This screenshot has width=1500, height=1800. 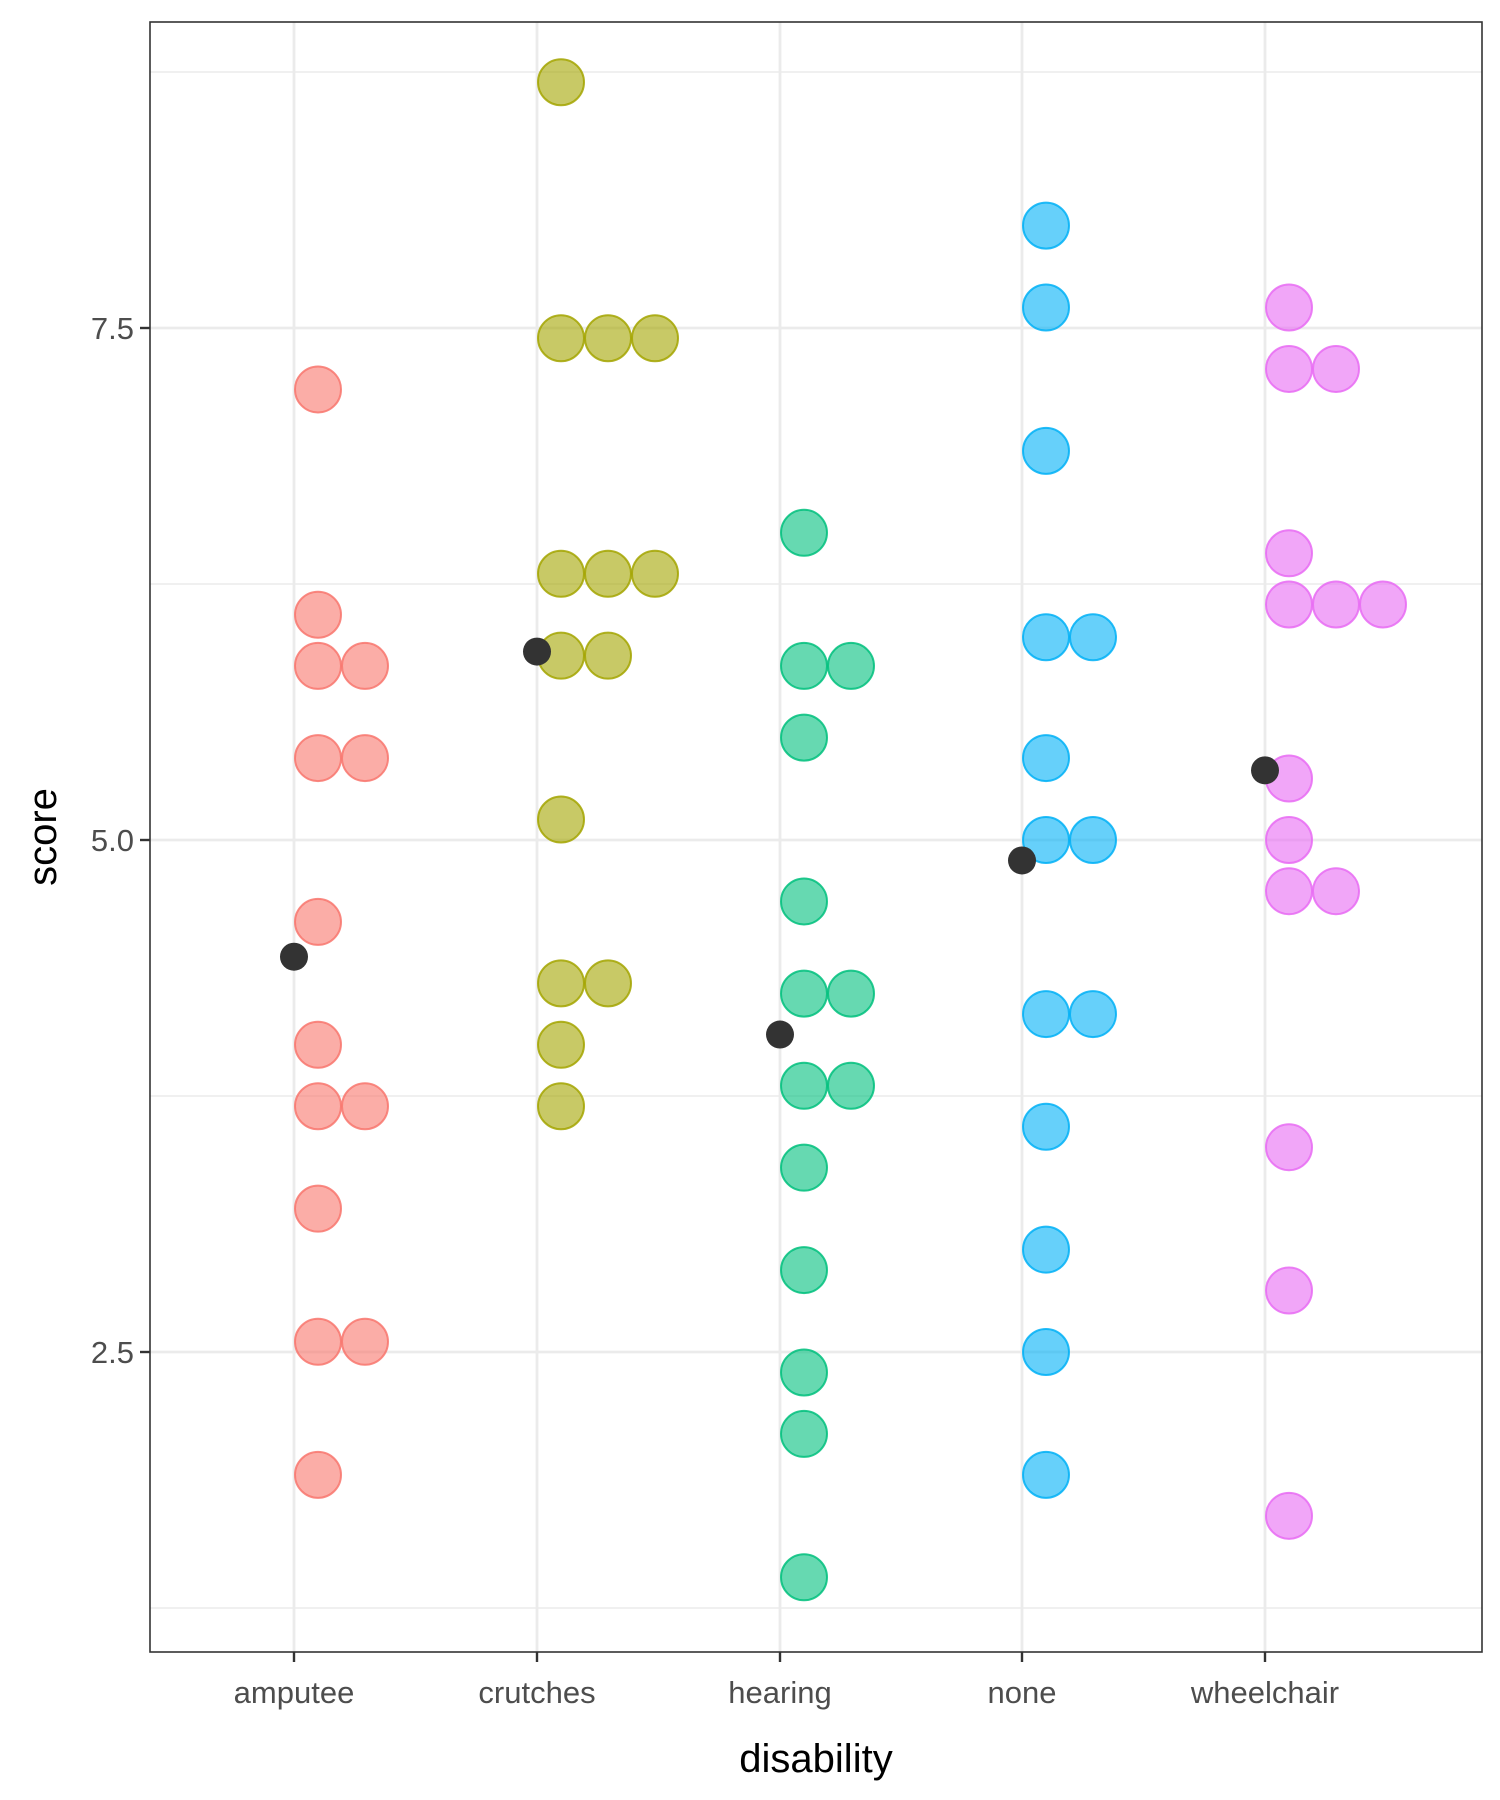 I want to click on y-tick-label: 7.5, so click(x=112, y=328).